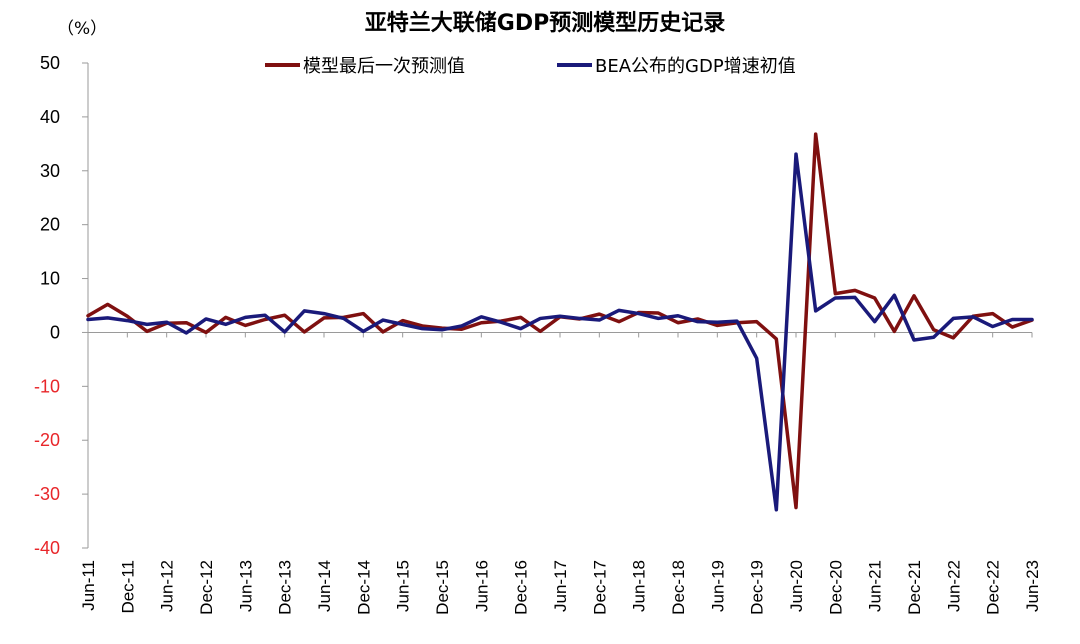  I want to click on x-tick-label: Jun-18, so click(639, 586).